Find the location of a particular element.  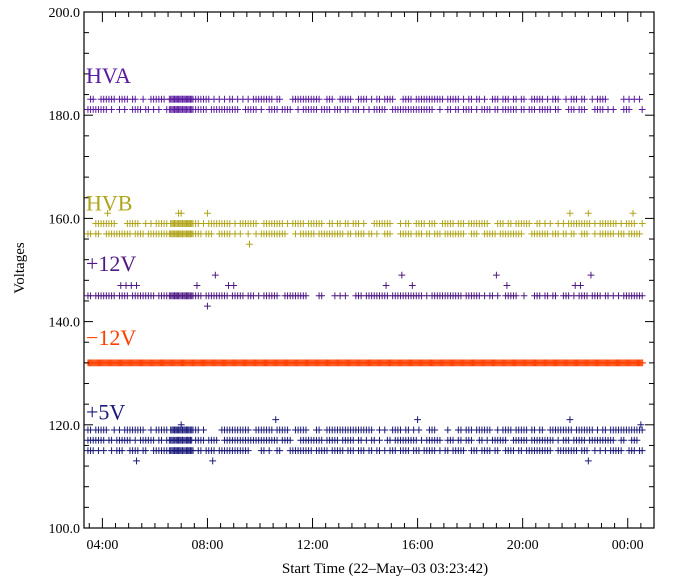

series-label: HVA is located at coordinates (108, 75).